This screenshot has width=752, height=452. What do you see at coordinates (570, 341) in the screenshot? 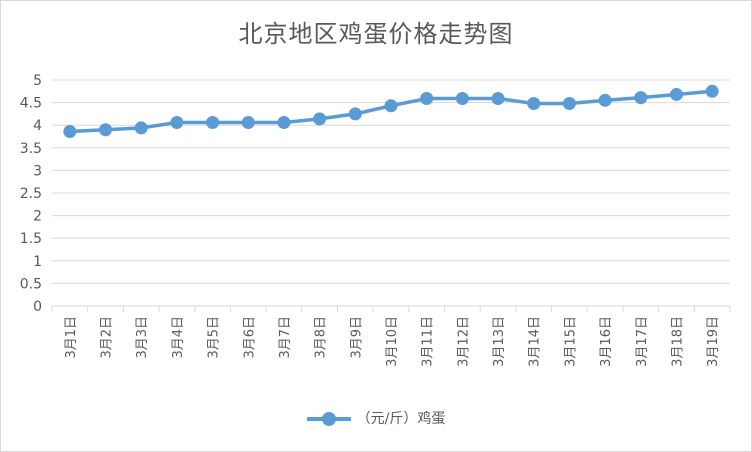
I see `x-tick-label: 3月15日` at bounding box center [570, 341].